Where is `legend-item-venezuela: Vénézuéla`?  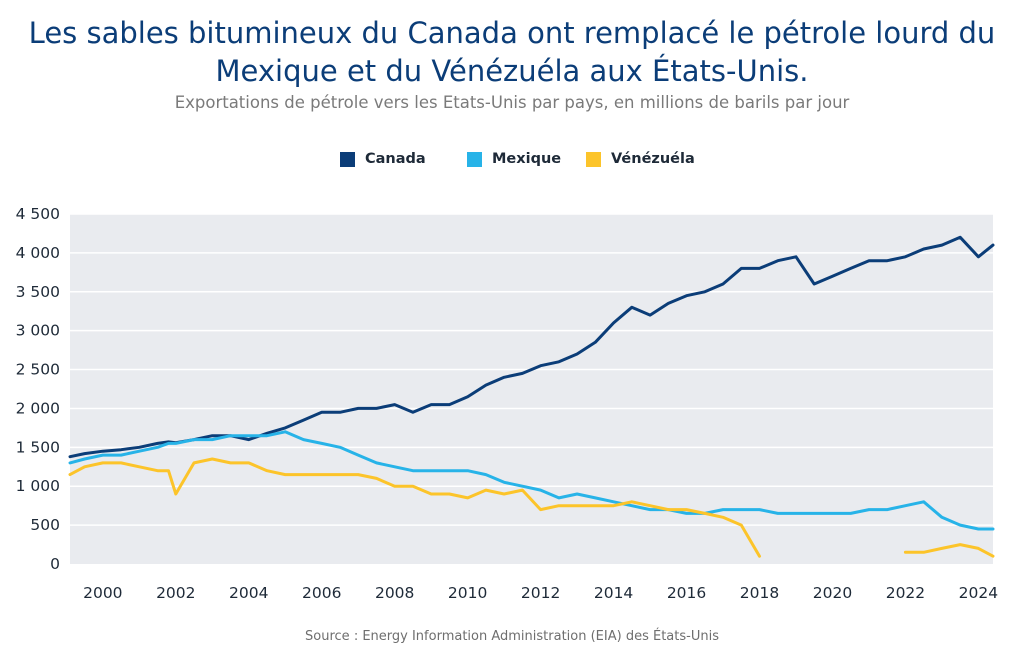 legend-item-venezuela: Vénézuéla is located at coordinates (640, 159).